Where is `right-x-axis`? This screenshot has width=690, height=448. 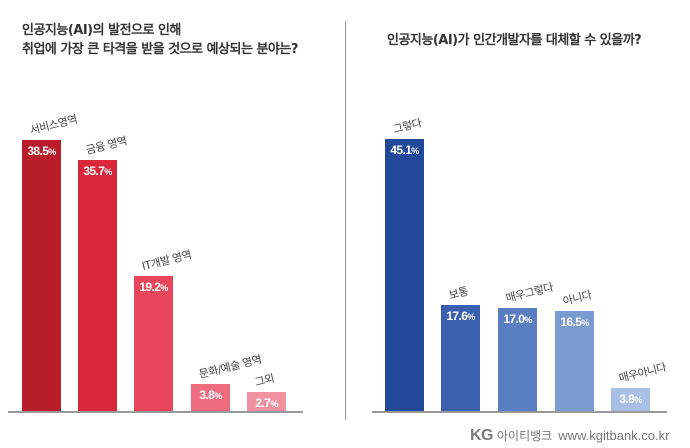 right-x-axis is located at coordinates (519, 412).